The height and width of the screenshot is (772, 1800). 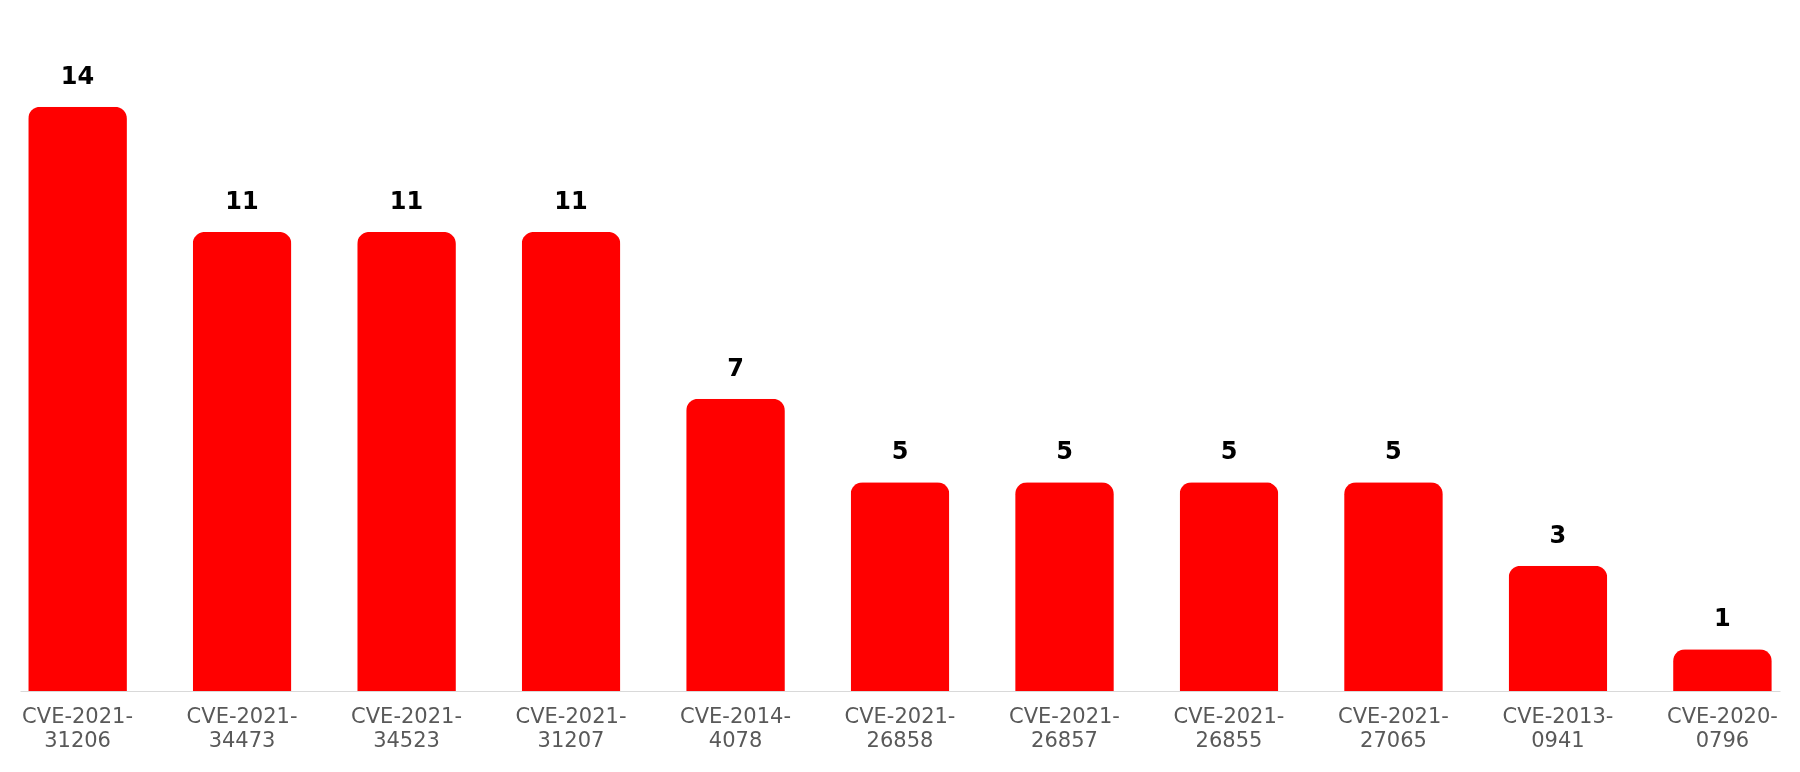 I want to click on data-label: 7, so click(x=735, y=367).